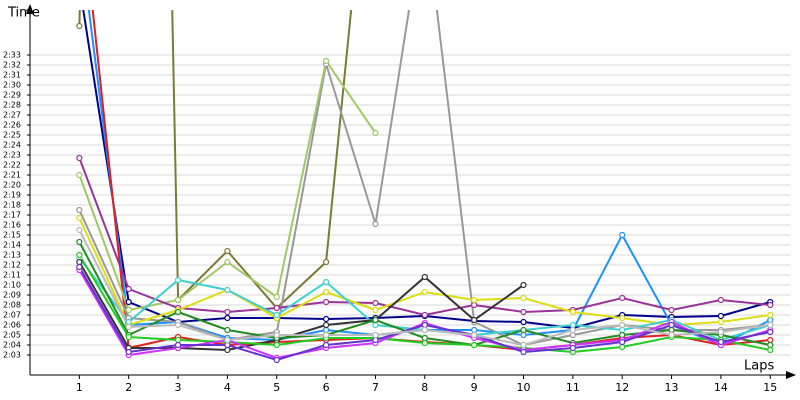  What do you see at coordinates (12, 285) in the screenshot?
I see `y-tick-label: 2:10` at bounding box center [12, 285].